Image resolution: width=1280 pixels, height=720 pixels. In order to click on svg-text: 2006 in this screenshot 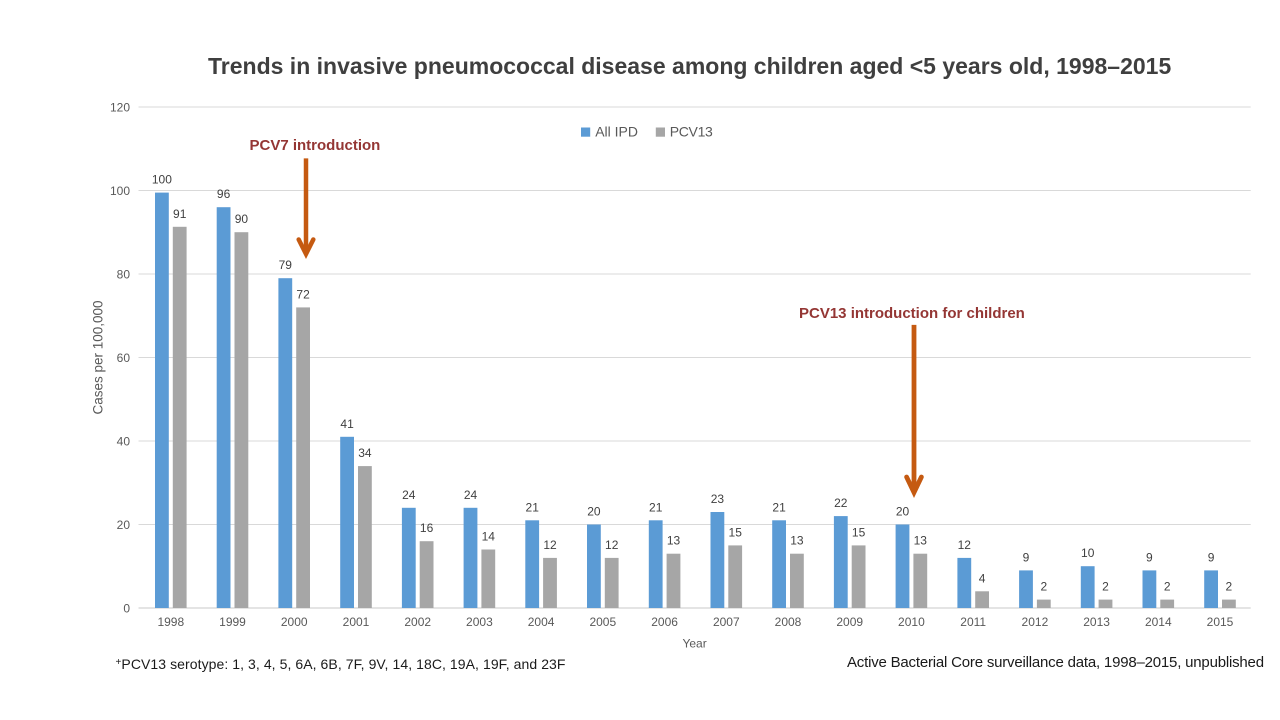, I will do `click(664, 622)`.